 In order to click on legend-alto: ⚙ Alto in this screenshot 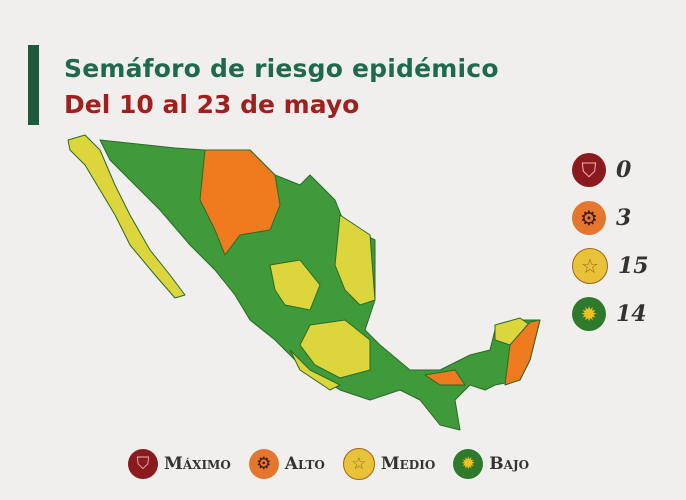, I will do `click(286, 464)`.